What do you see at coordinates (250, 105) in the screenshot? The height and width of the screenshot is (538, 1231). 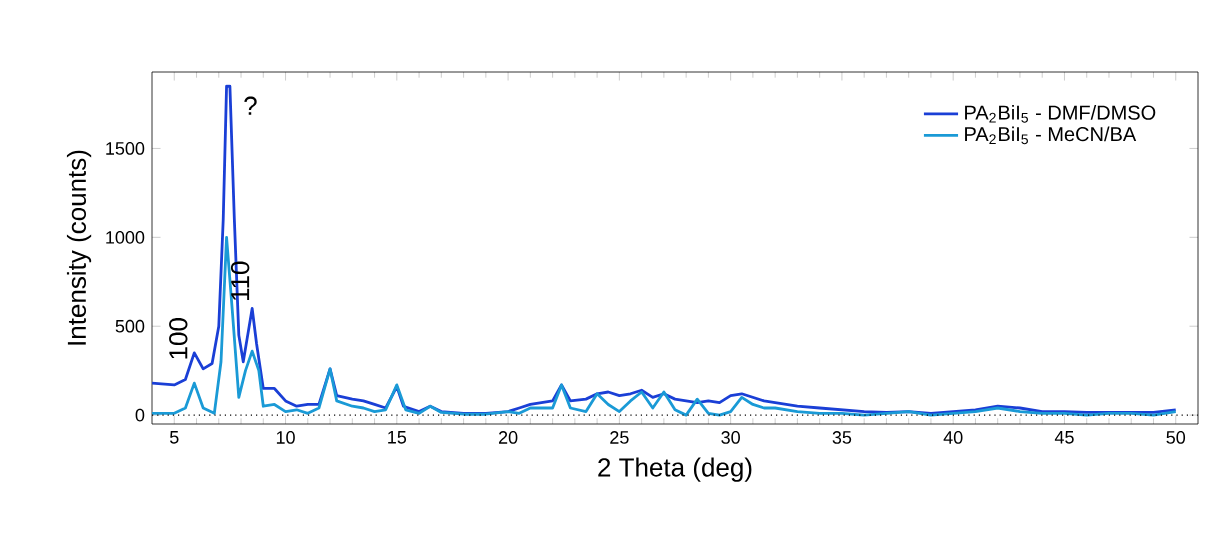 I see `annotation: ?` at bounding box center [250, 105].